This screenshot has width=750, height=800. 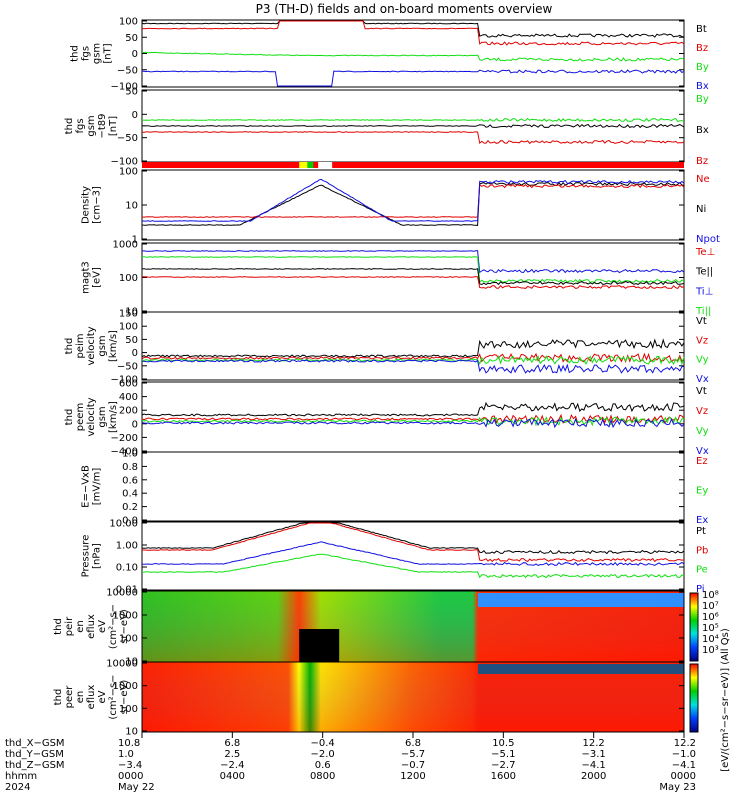 I want to click on panel-fgs_gsm: 100 50 0 −50 −100 thd fgs gsm [nT] Bt Bz By Bx, so click(x=389, y=55).